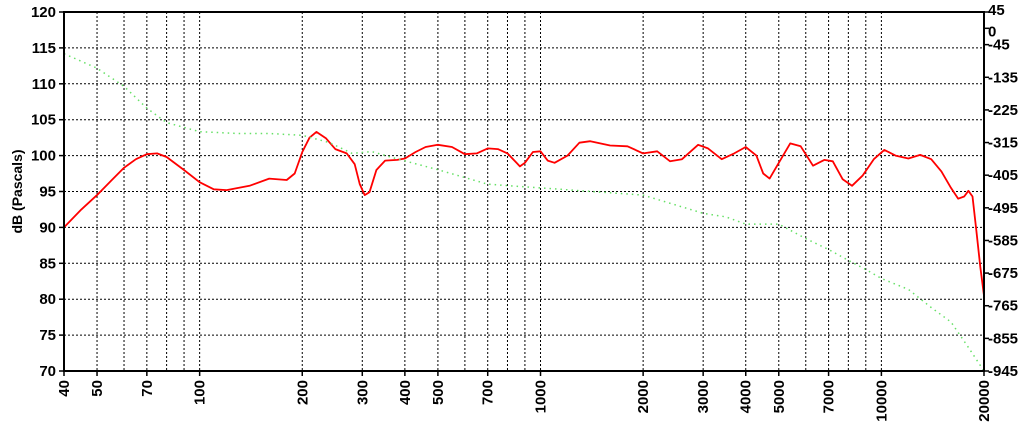 This screenshot has height=435, width=1030. Describe the element at coordinates (200, 392) in the screenshot. I see `x-tick-label: 100` at that location.